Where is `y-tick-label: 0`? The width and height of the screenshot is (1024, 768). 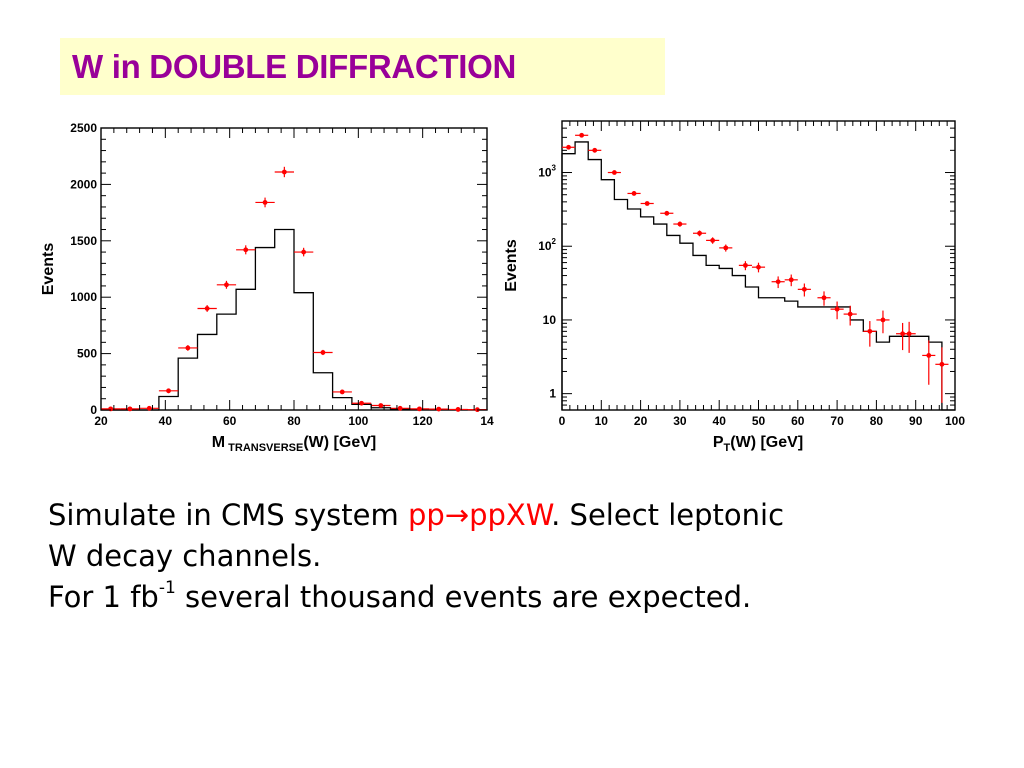
y-tick-label: 0 is located at coordinates (93, 410).